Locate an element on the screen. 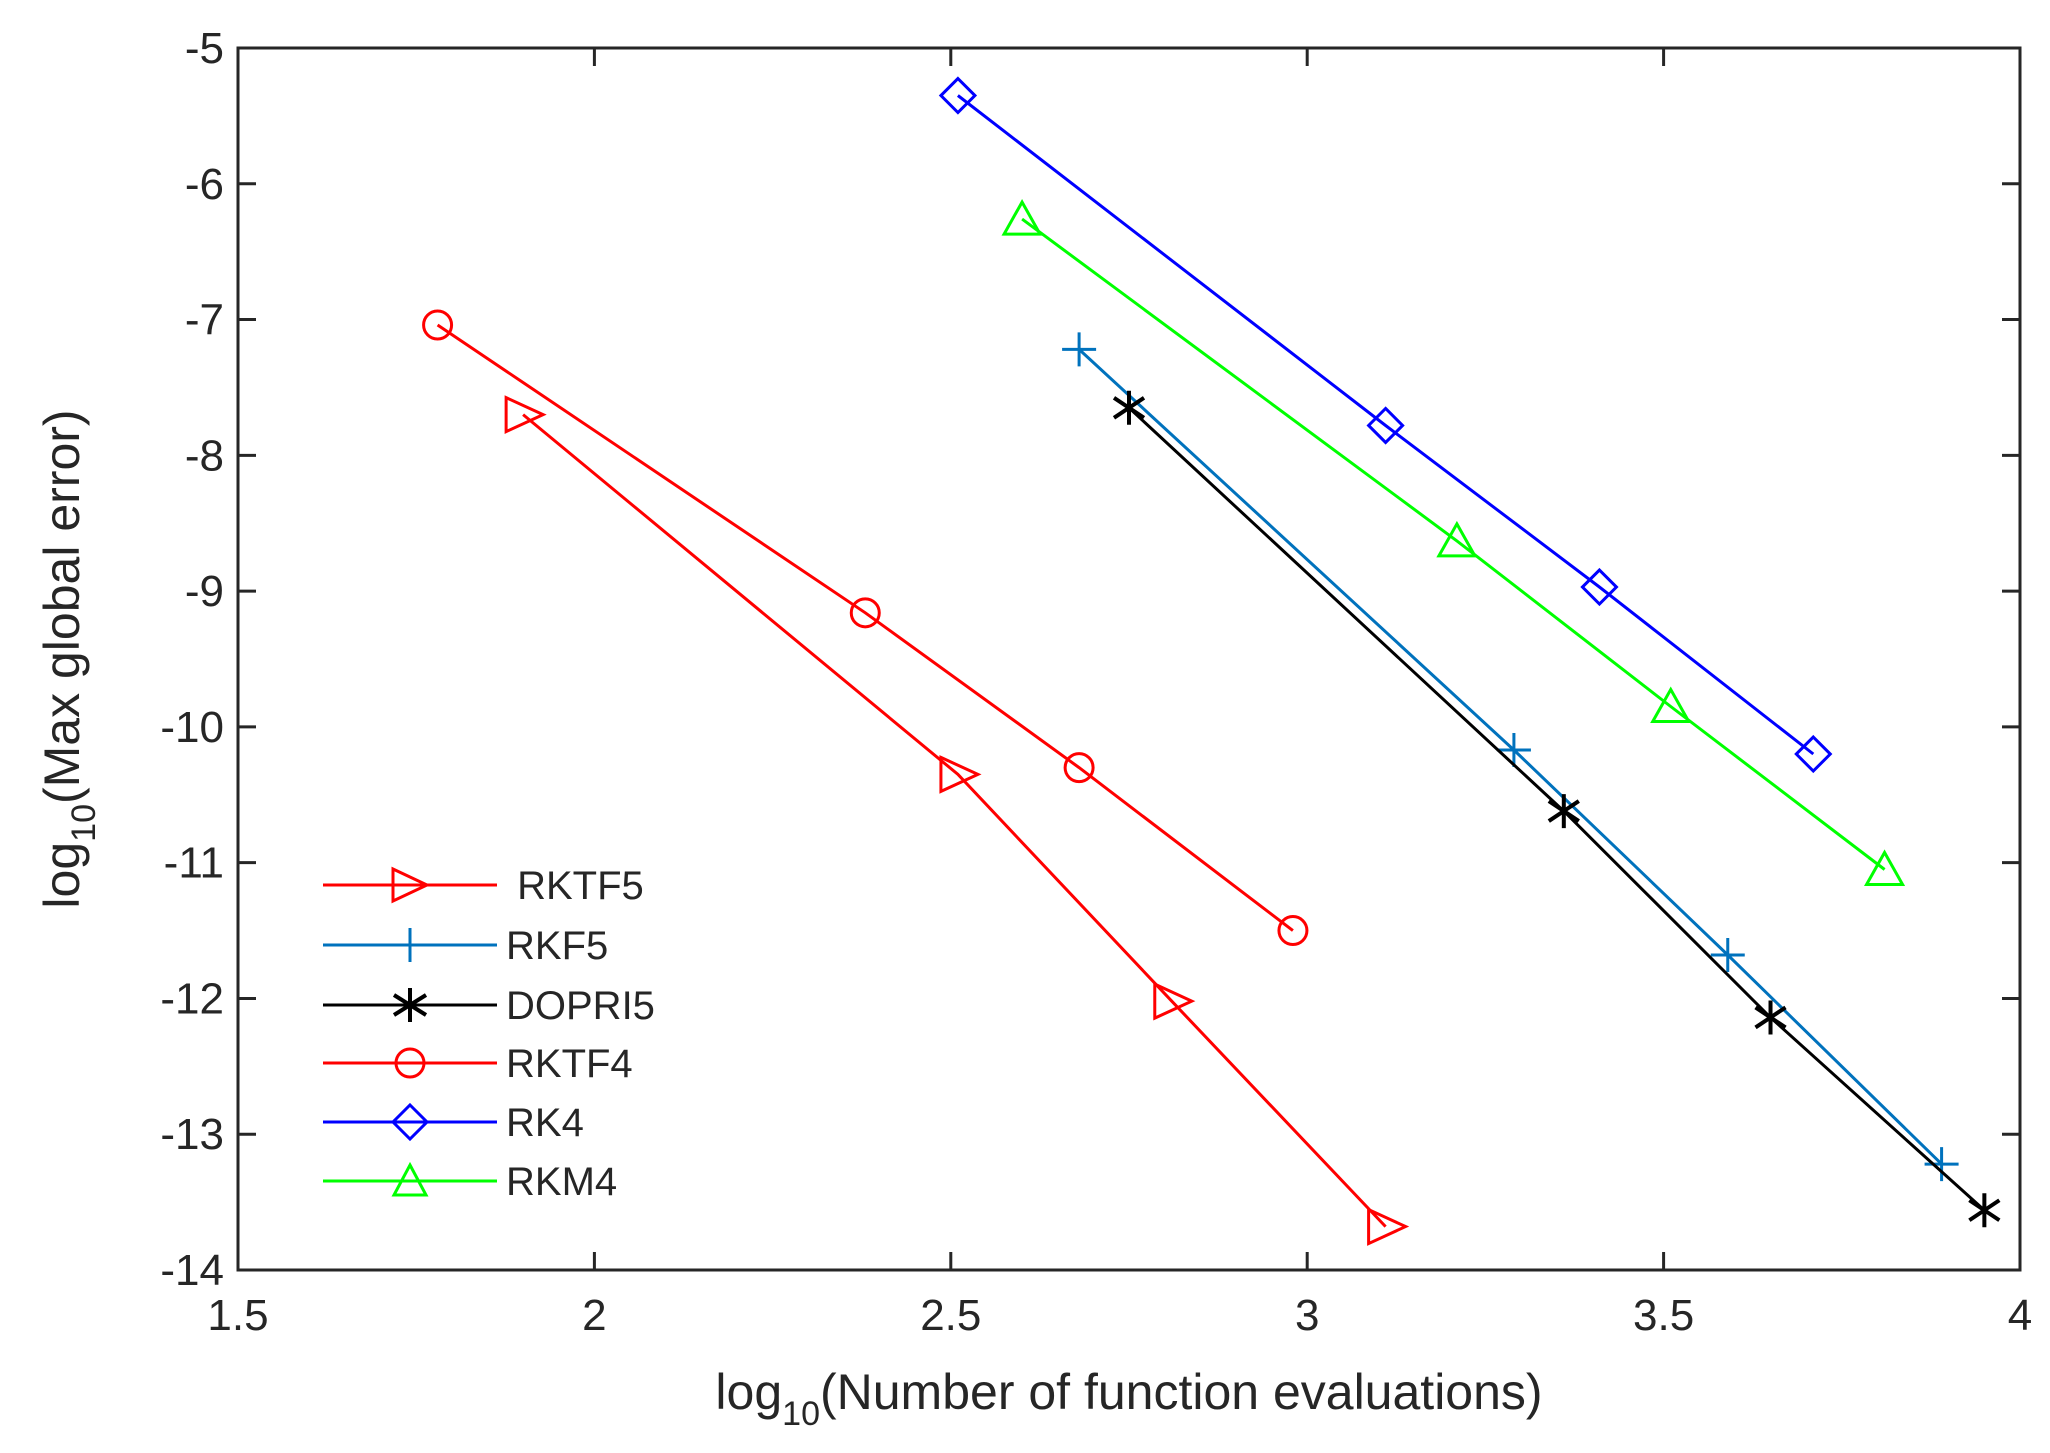 This screenshot has width=2050, height=1453. y-tick-label: -8 is located at coordinates (204, 455).